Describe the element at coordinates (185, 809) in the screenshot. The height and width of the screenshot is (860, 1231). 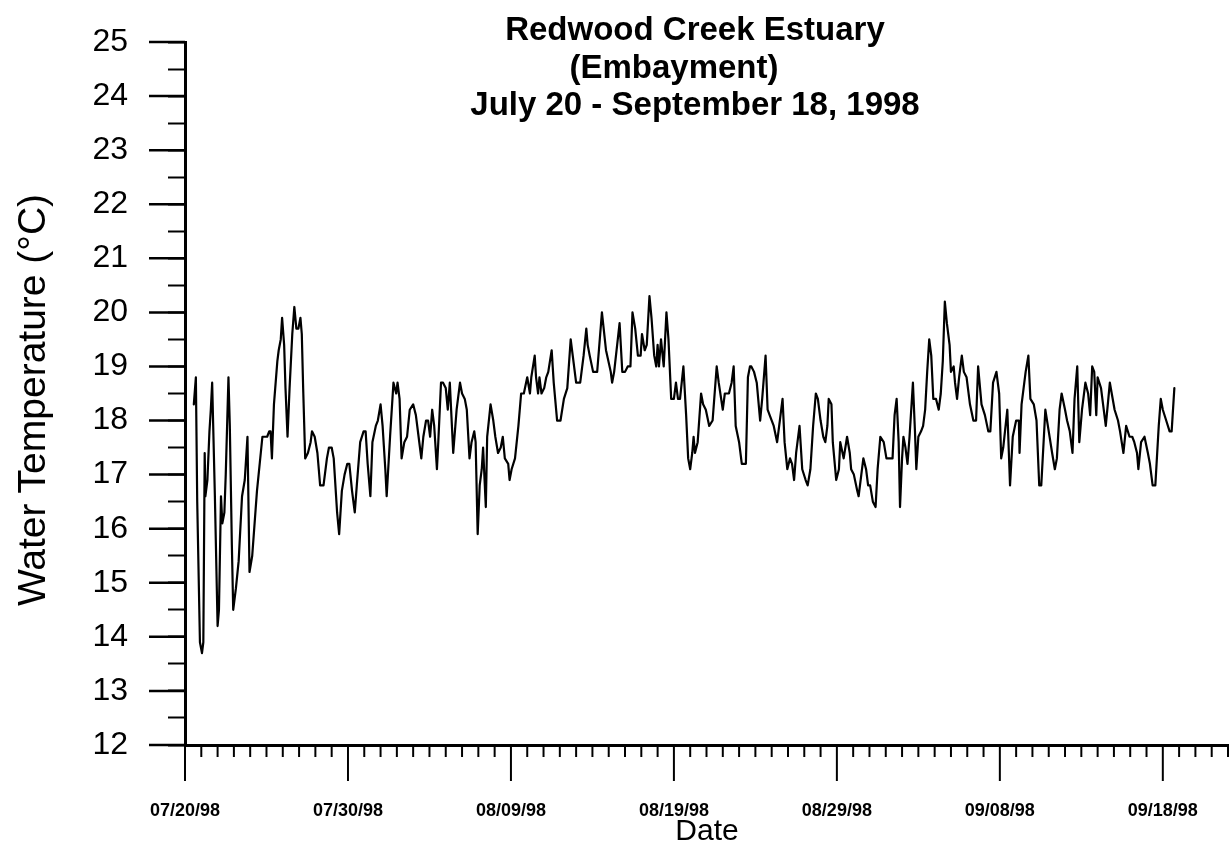
I see `x-tick-label: 07/20/98` at that location.